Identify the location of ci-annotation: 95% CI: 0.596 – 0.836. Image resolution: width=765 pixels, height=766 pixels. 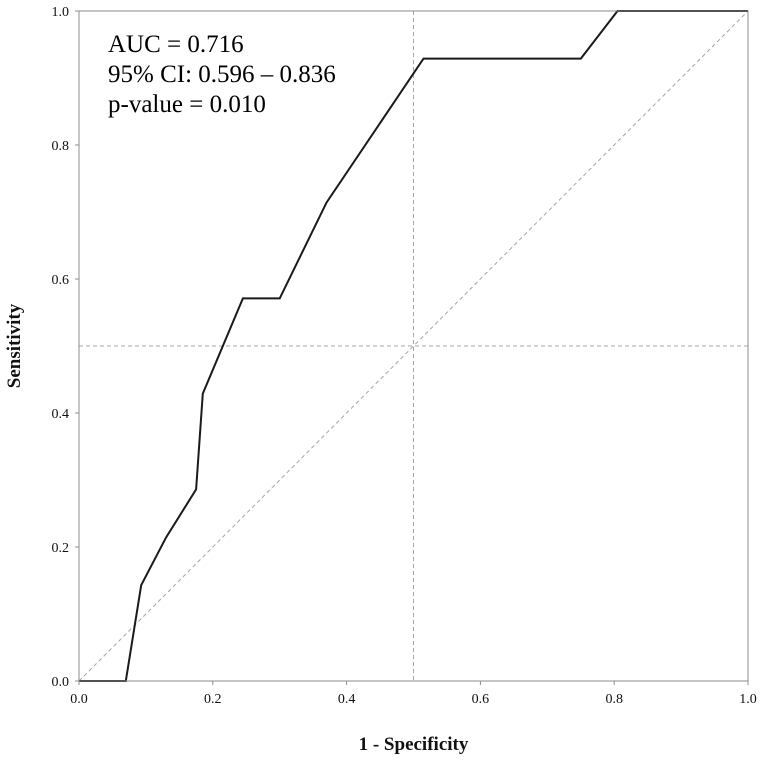
(222, 74).